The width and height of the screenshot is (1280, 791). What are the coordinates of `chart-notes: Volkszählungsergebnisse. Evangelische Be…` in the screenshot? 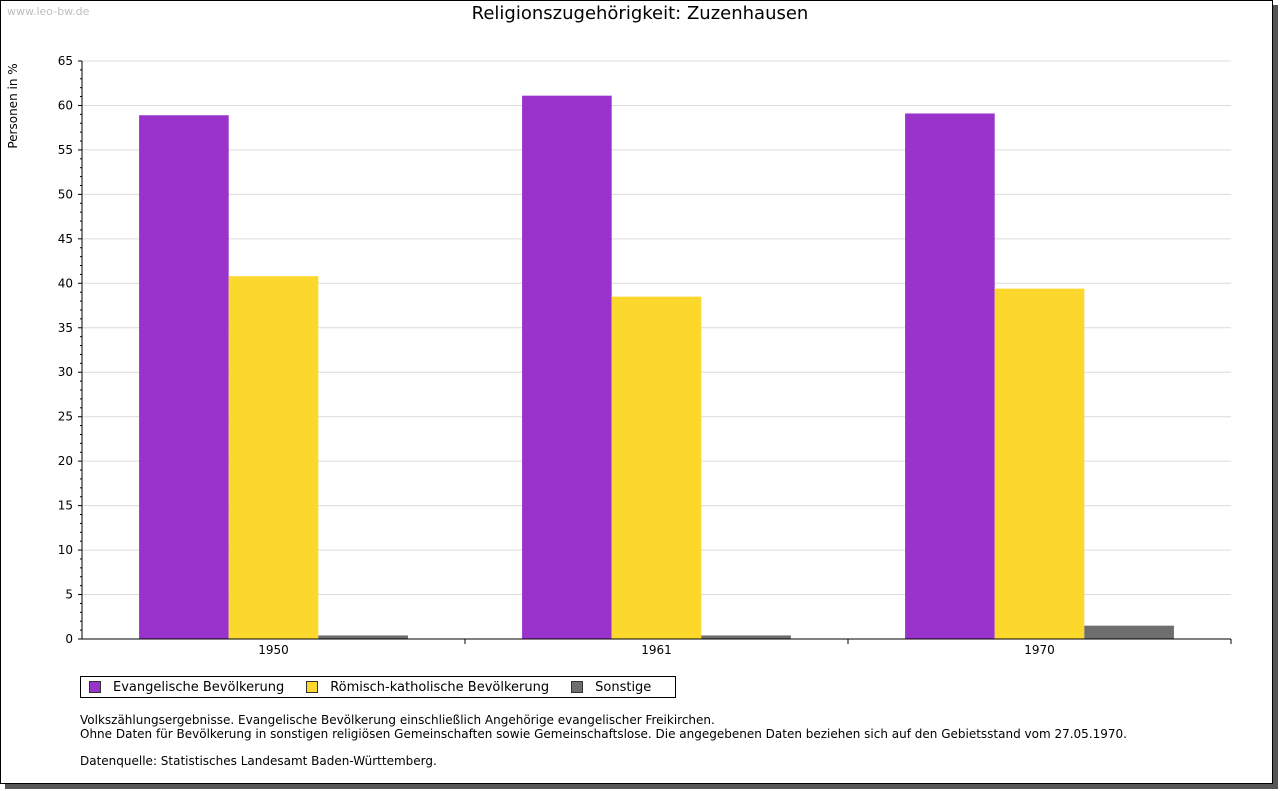 It's located at (603, 740).